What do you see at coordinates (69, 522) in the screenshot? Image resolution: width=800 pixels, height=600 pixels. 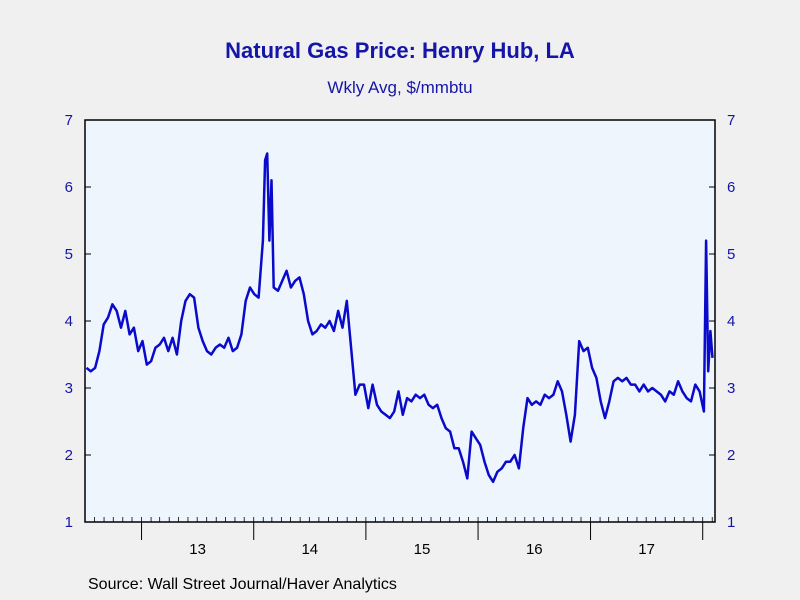 I see `y-tick-label-left: 1` at bounding box center [69, 522].